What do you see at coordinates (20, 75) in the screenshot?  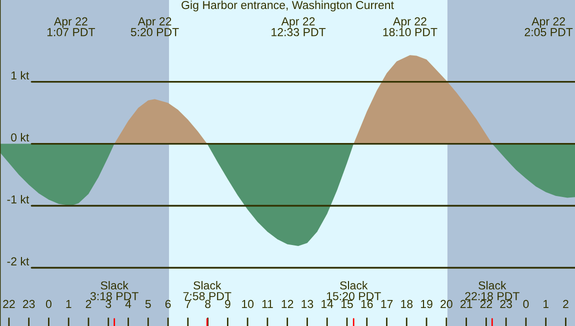 I see `y-tick-label: 1 kt` at bounding box center [20, 75].